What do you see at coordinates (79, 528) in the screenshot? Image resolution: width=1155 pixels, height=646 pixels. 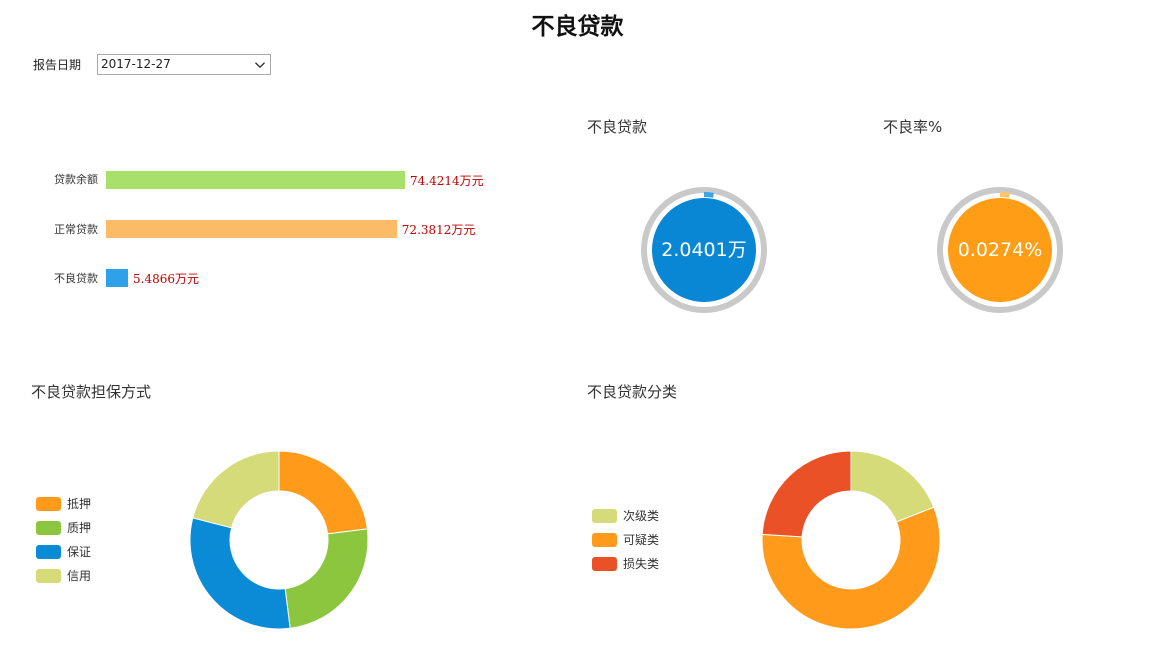 I see `legend-label: 质押` at bounding box center [79, 528].